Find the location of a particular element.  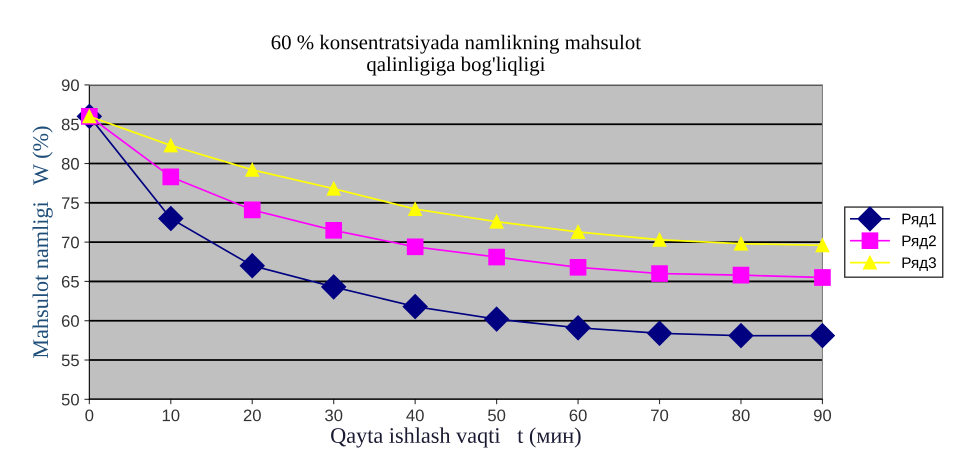

x-tick-label: 90 is located at coordinates (823, 415).